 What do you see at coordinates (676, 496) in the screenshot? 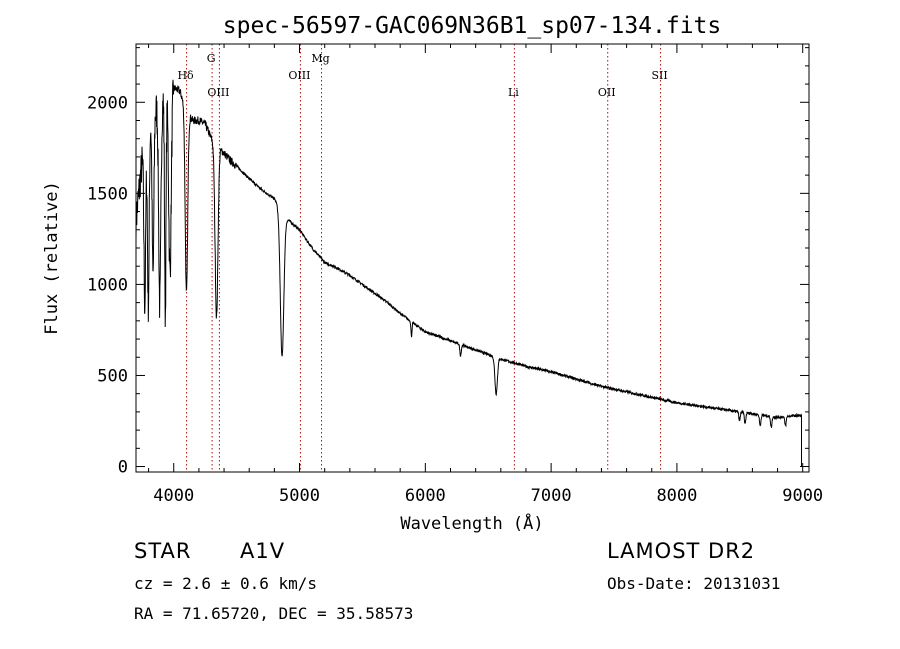
I see `x-tick-label: 8000` at bounding box center [676, 496].